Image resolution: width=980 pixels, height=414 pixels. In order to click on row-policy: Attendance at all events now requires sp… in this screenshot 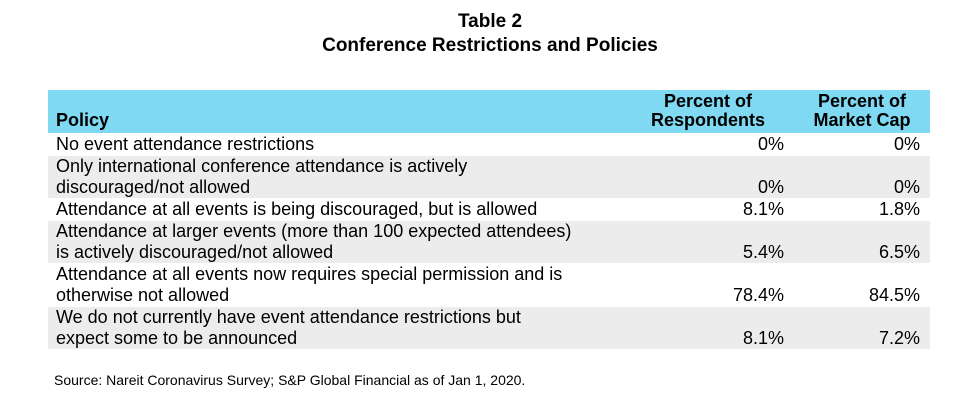, I will do `click(335, 285)`.